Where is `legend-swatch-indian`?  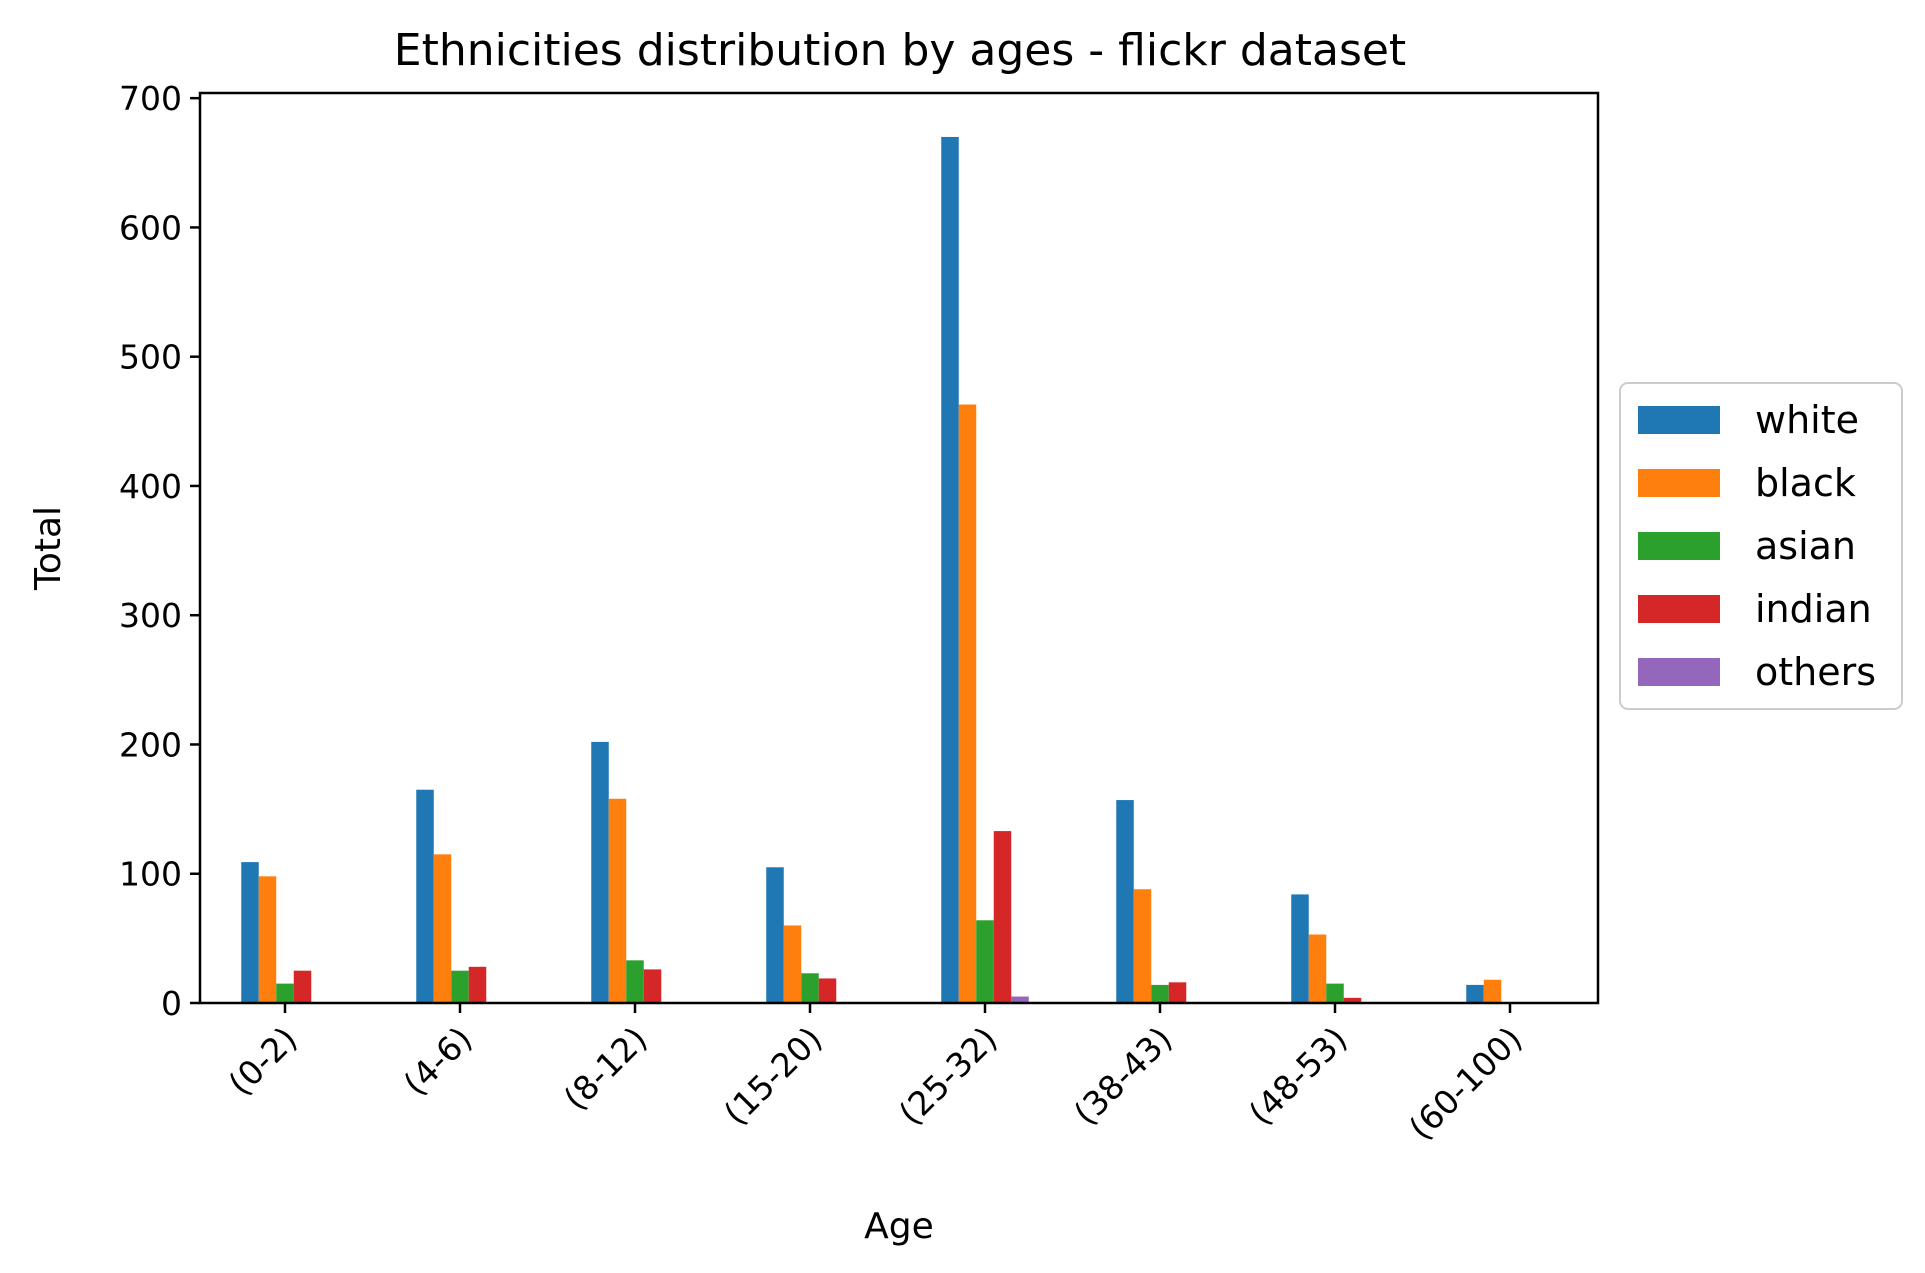
legend-swatch-indian is located at coordinates (1679, 609).